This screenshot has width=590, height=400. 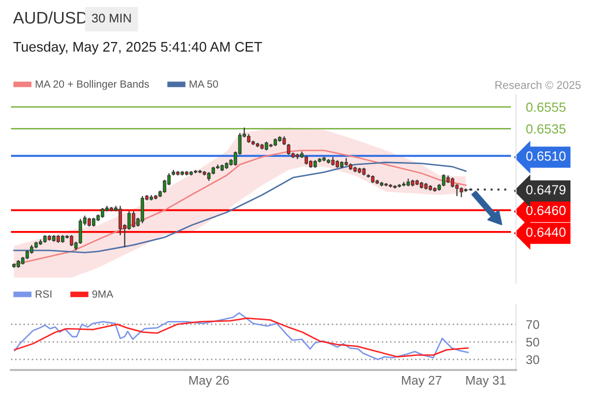 What do you see at coordinates (209, 382) in the screenshot?
I see `x-tick-label: May 26` at bounding box center [209, 382].